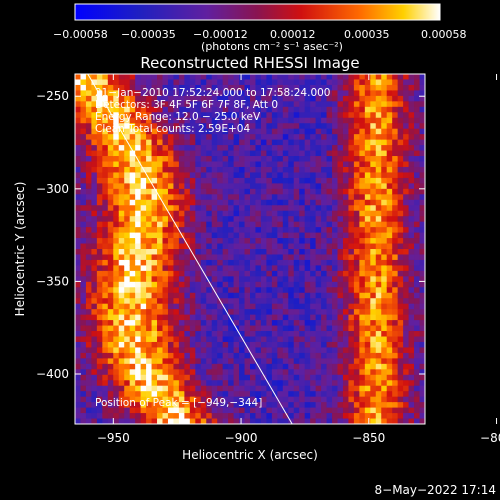 The width and height of the screenshot is (500, 500). What do you see at coordinates (241, 438) in the screenshot?
I see `x-tick-label: −900` at bounding box center [241, 438].